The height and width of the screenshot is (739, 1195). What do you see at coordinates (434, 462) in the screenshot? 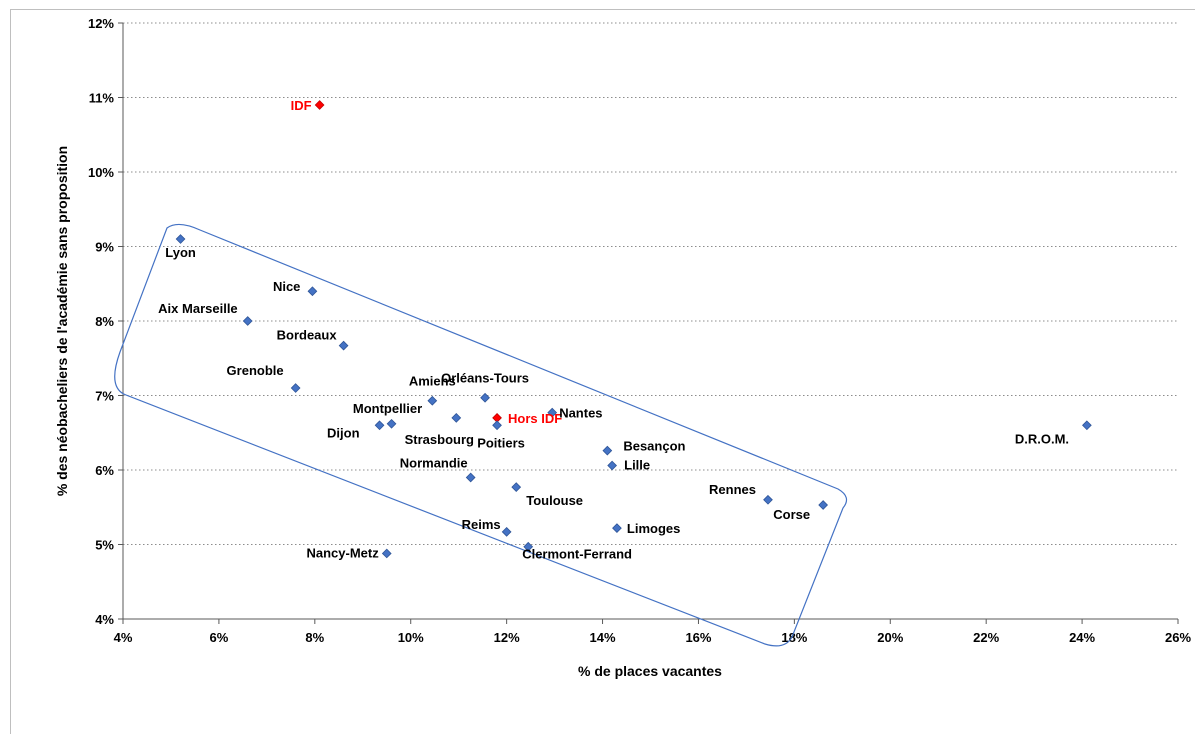
I see `label-normandie: Normandie` at bounding box center [434, 462].